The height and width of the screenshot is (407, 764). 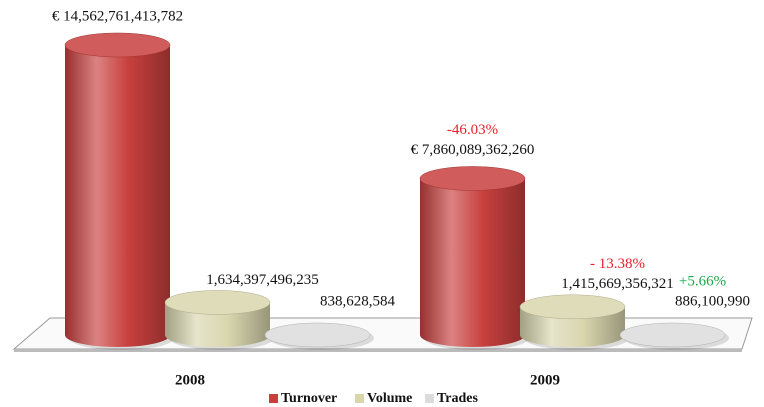 What do you see at coordinates (378, 350) in the screenshot?
I see `floor-edge` at bounding box center [378, 350].